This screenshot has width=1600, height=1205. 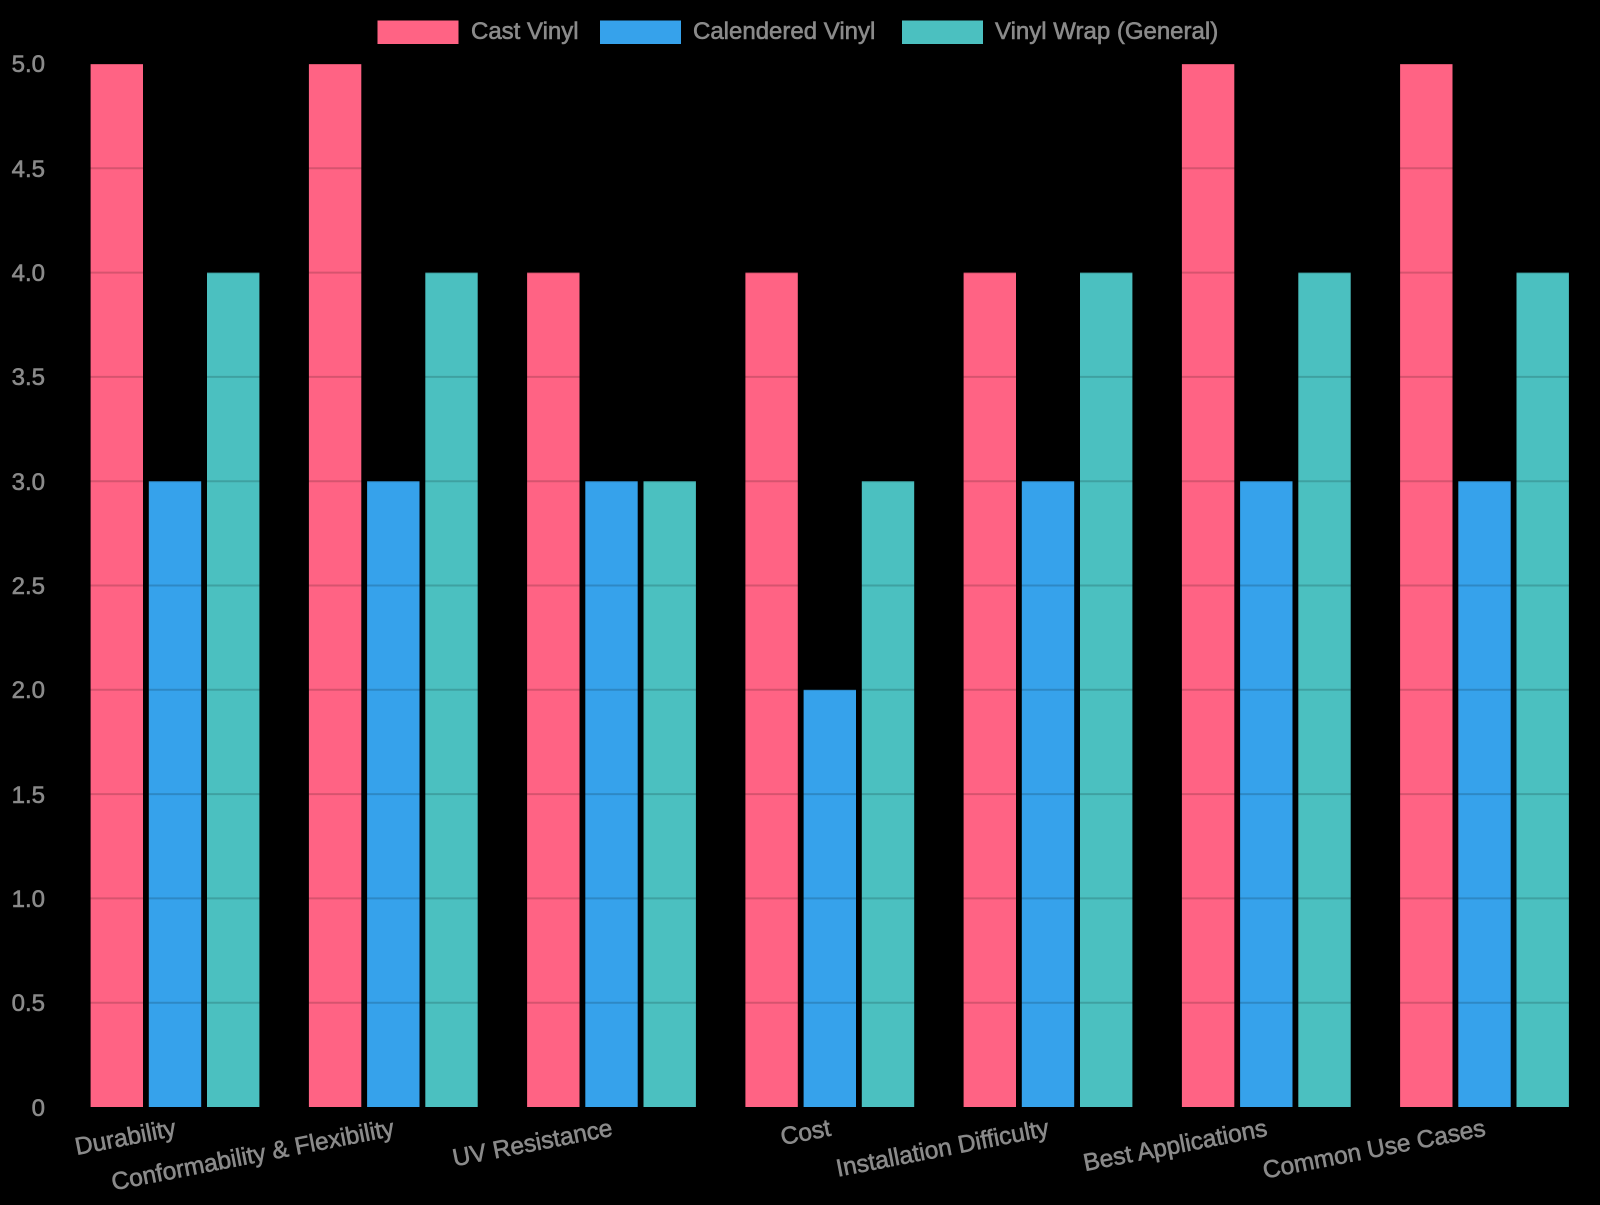 I want to click on svg-text: 4.0, so click(x=28, y=273).